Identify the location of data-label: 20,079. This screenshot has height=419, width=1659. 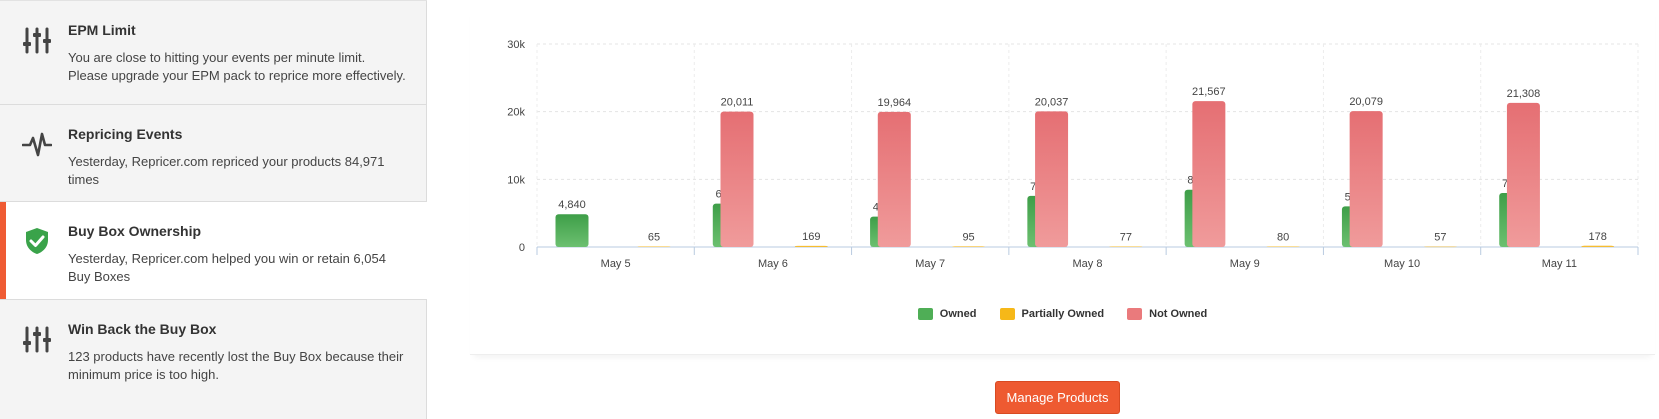
(1366, 102).